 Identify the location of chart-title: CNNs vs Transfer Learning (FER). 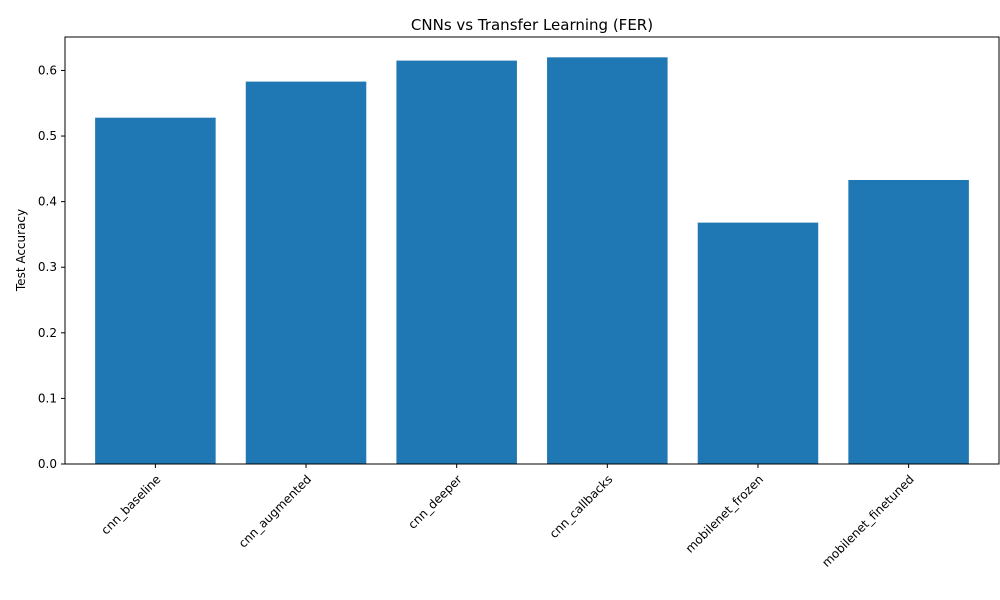
(532, 25).